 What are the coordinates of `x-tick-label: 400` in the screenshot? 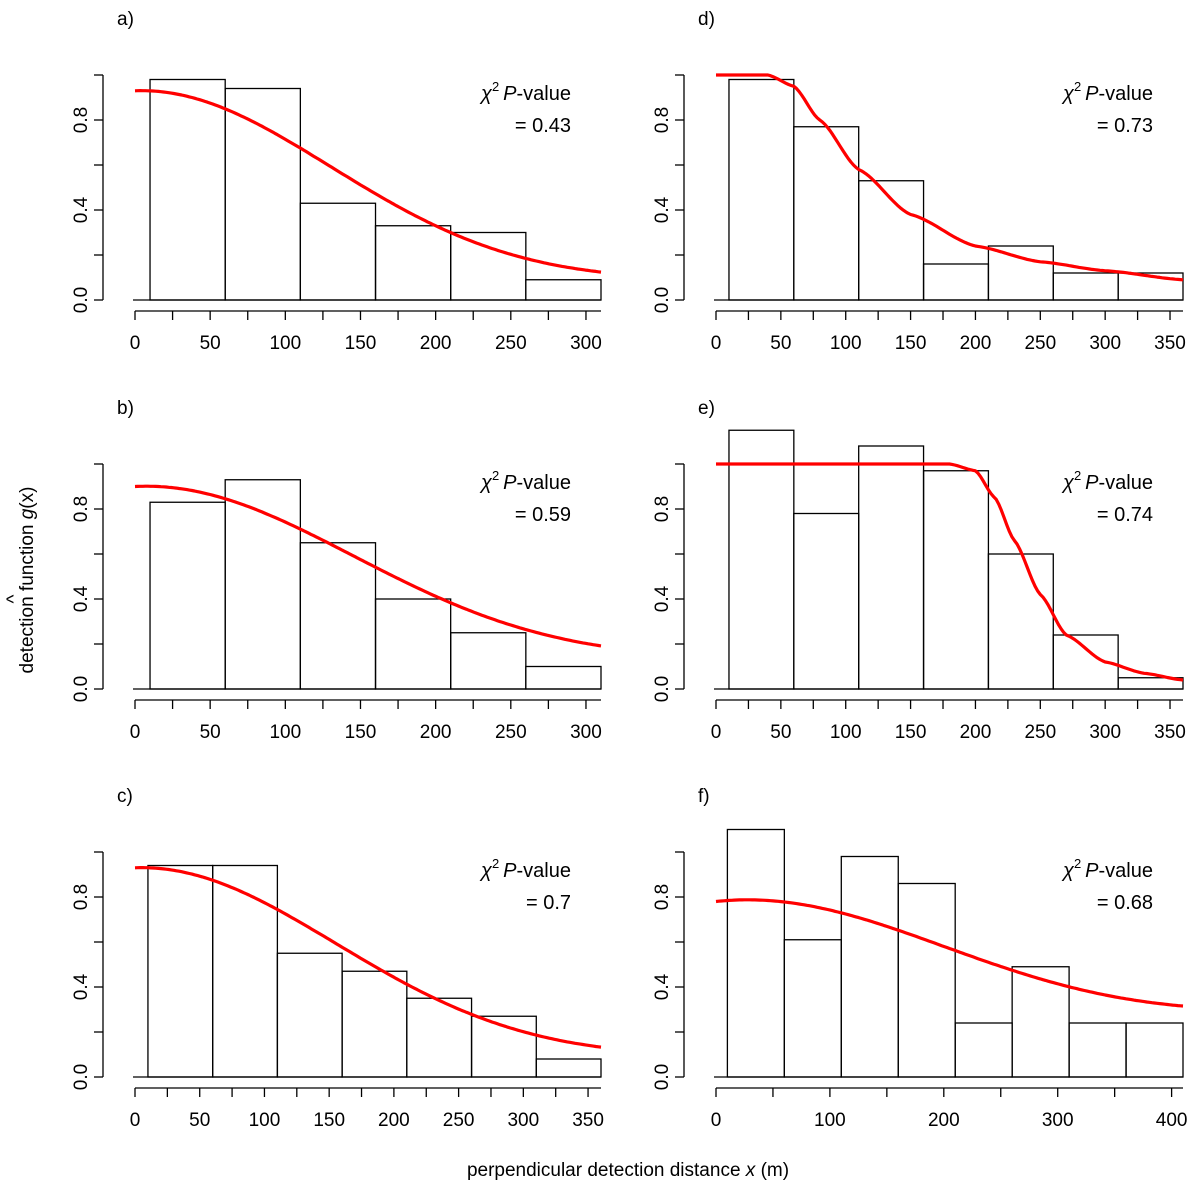 It's located at (1172, 1120).